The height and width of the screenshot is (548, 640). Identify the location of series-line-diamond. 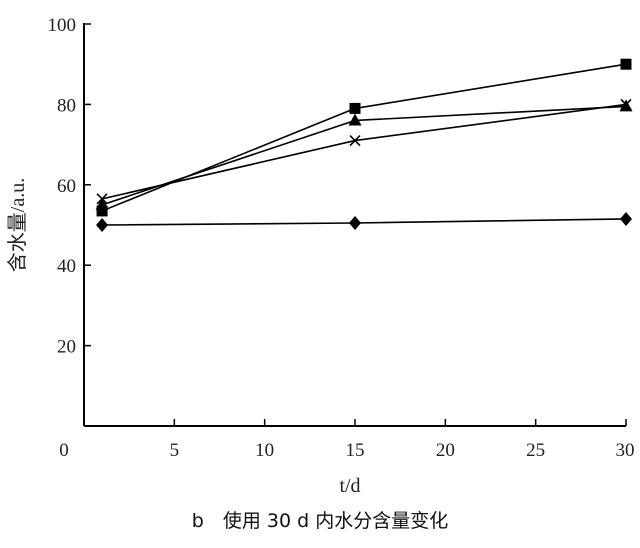
(364, 222).